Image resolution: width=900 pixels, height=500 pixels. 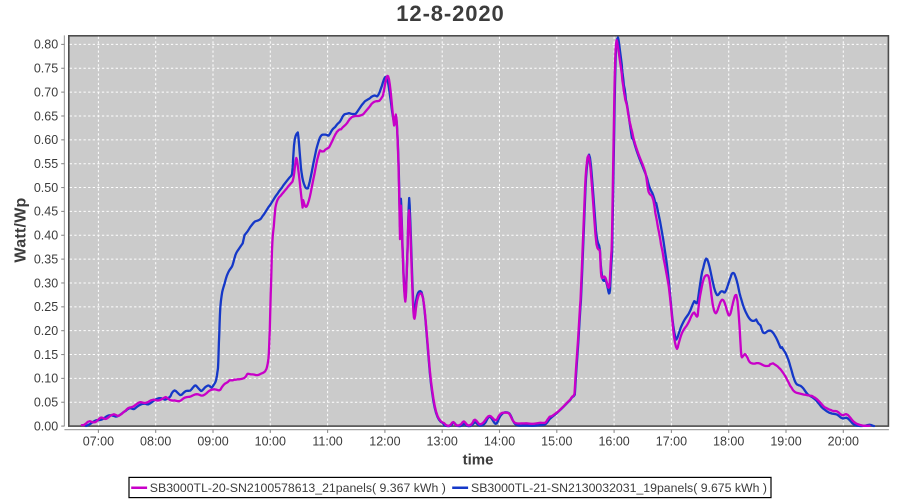 What do you see at coordinates (478, 460) in the screenshot?
I see `svg-text: time` at bounding box center [478, 460].